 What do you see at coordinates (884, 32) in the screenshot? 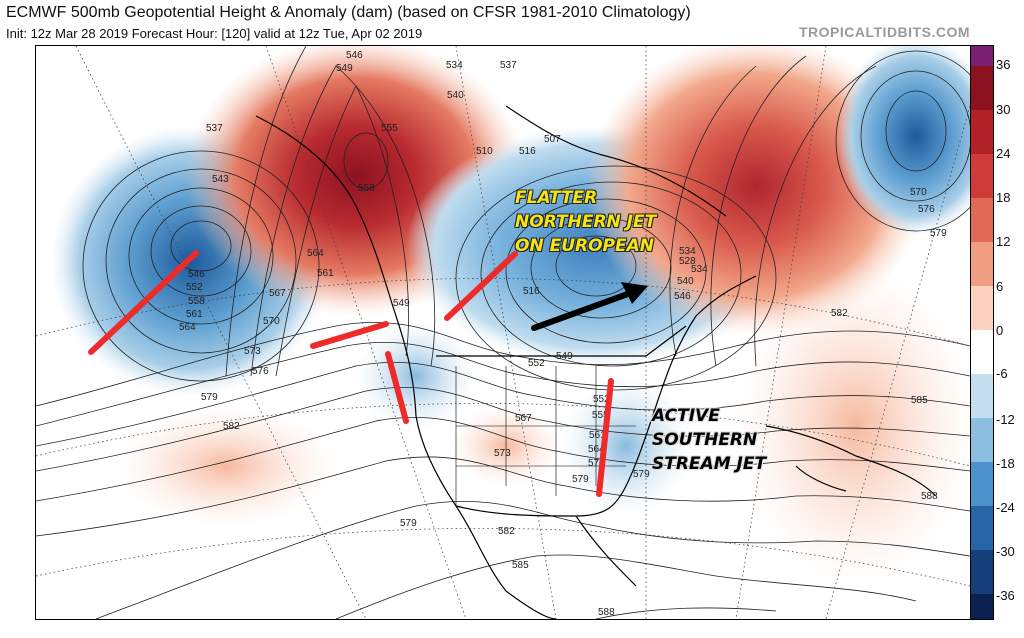
I see `site-credit: TROPICALTIDBITS.COM` at bounding box center [884, 32].